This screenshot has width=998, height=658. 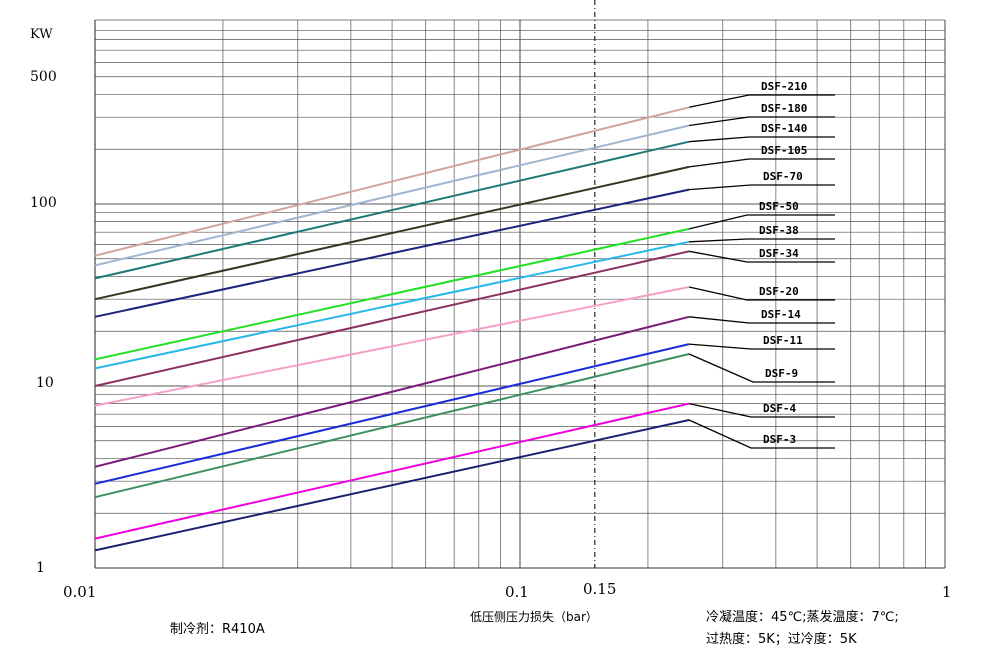 I want to click on condition-note-line1: 冷凝温度：45℃;蒸发温度：7℃;, so click(x=802, y=617).